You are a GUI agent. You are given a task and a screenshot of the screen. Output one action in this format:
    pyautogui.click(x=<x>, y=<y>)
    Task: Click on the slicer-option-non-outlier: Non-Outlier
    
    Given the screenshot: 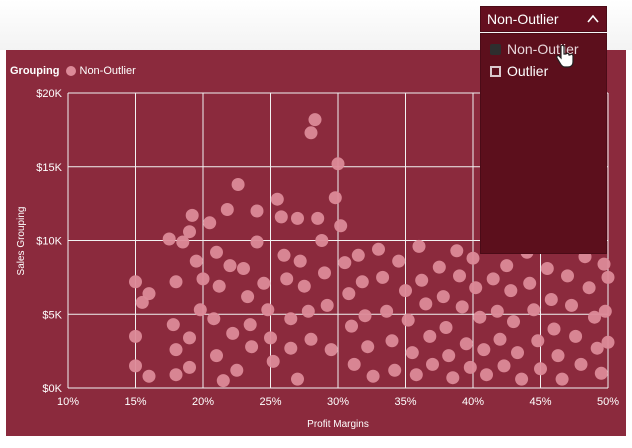 What is the action you would take?
    pyautogui.click(x=543, y=49)
    